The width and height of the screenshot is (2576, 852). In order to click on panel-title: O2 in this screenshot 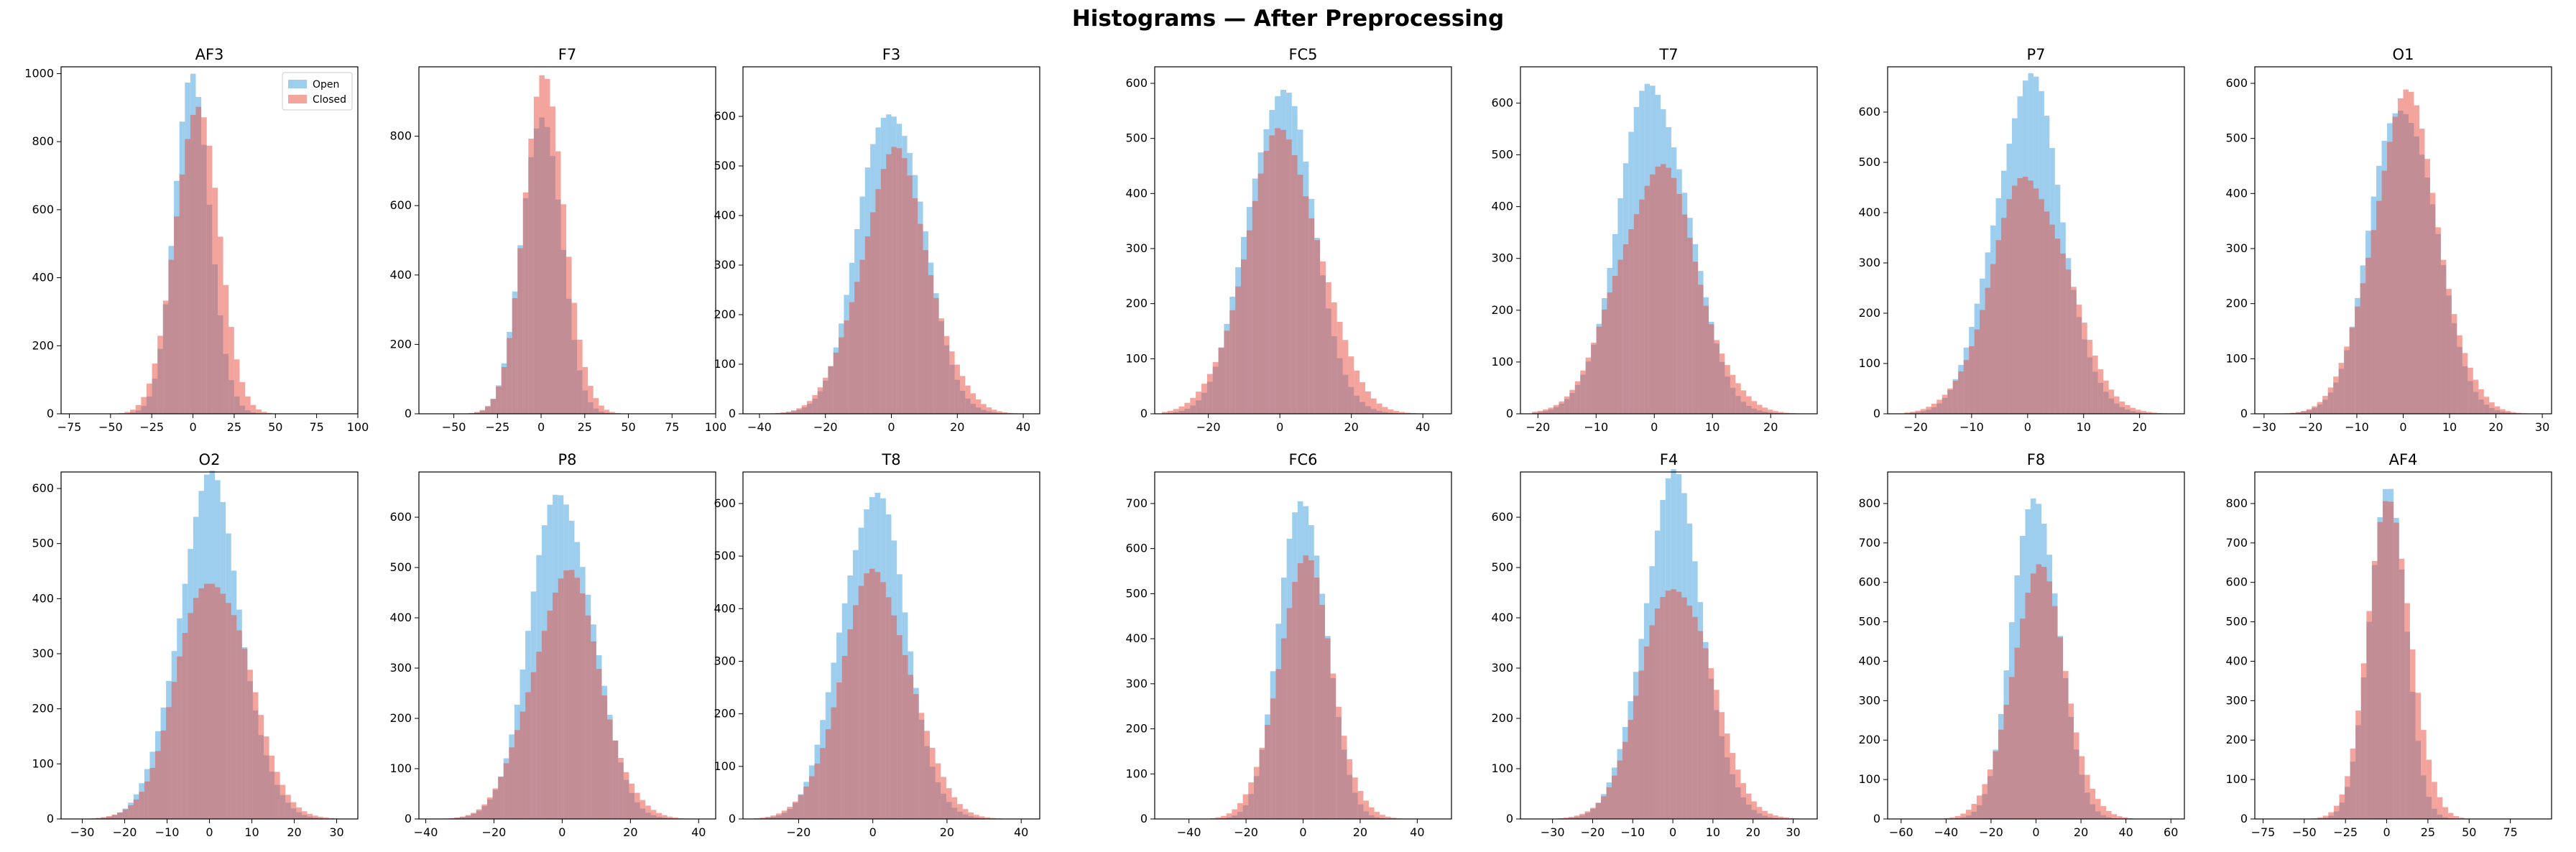, I will do `click(210, 459)`.